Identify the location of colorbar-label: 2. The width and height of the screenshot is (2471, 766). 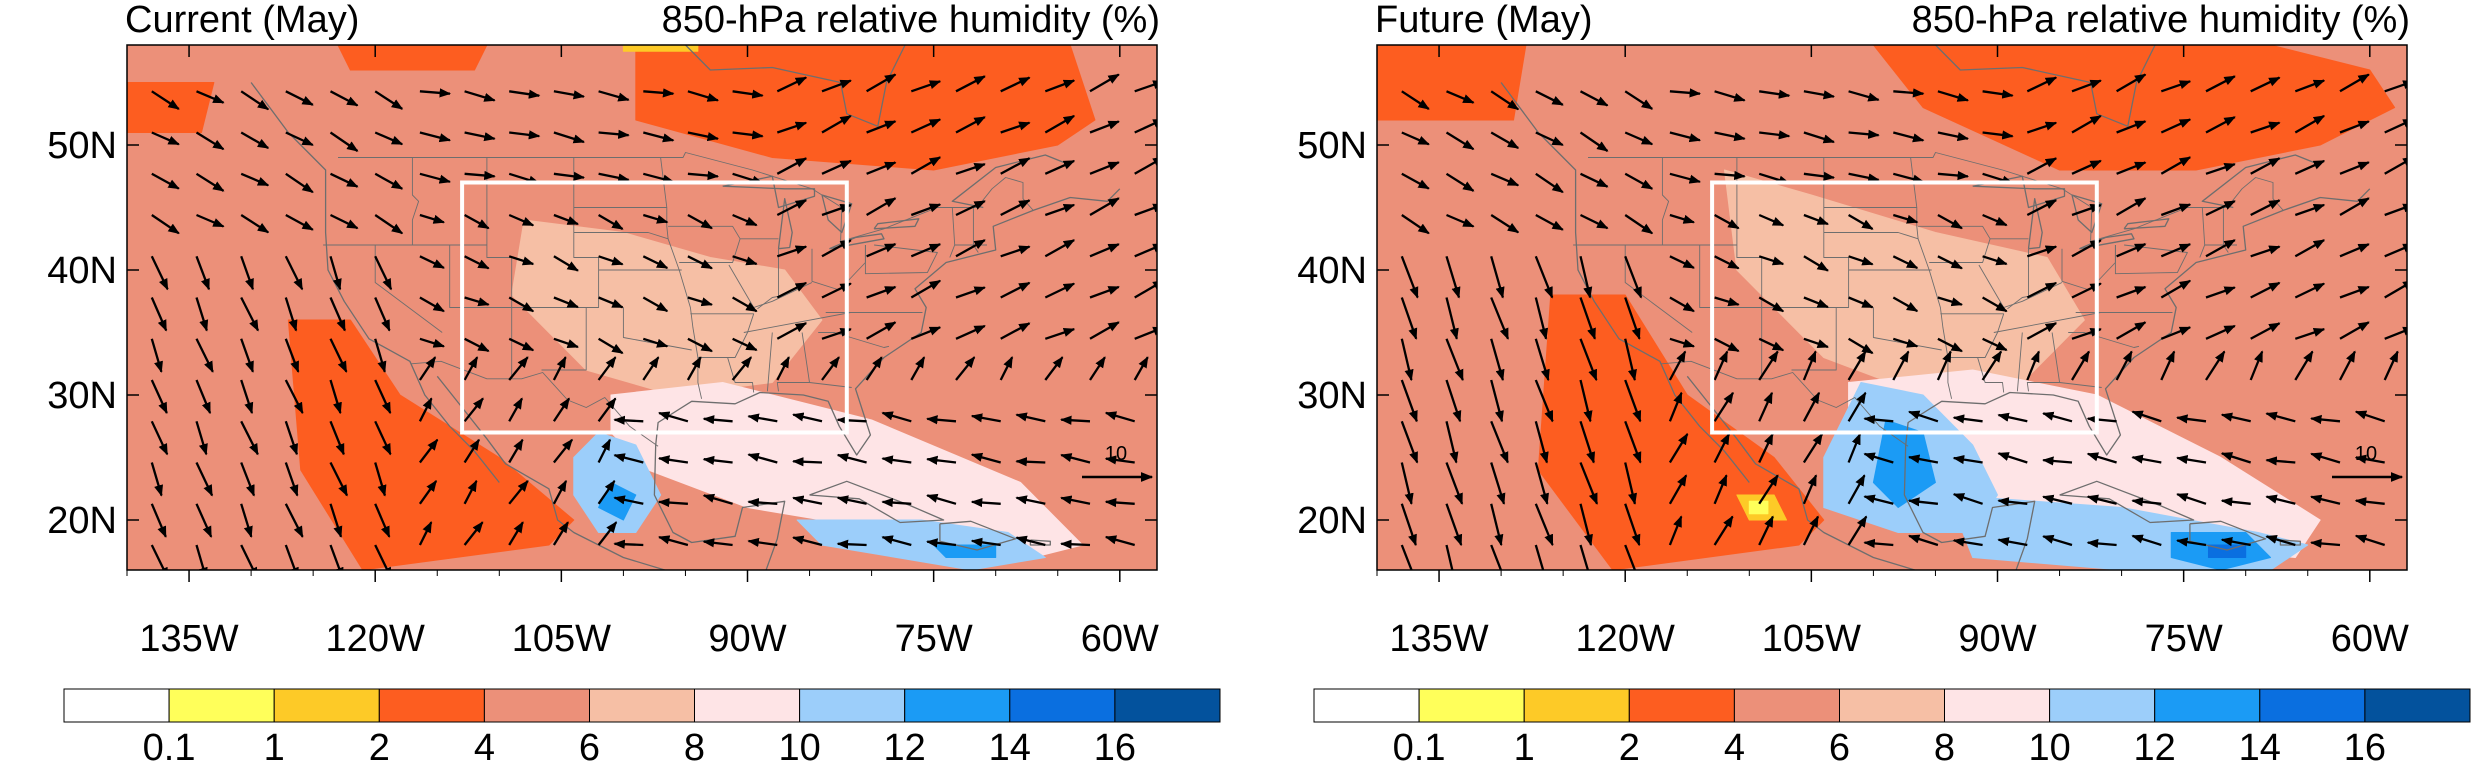
(1629, 746).